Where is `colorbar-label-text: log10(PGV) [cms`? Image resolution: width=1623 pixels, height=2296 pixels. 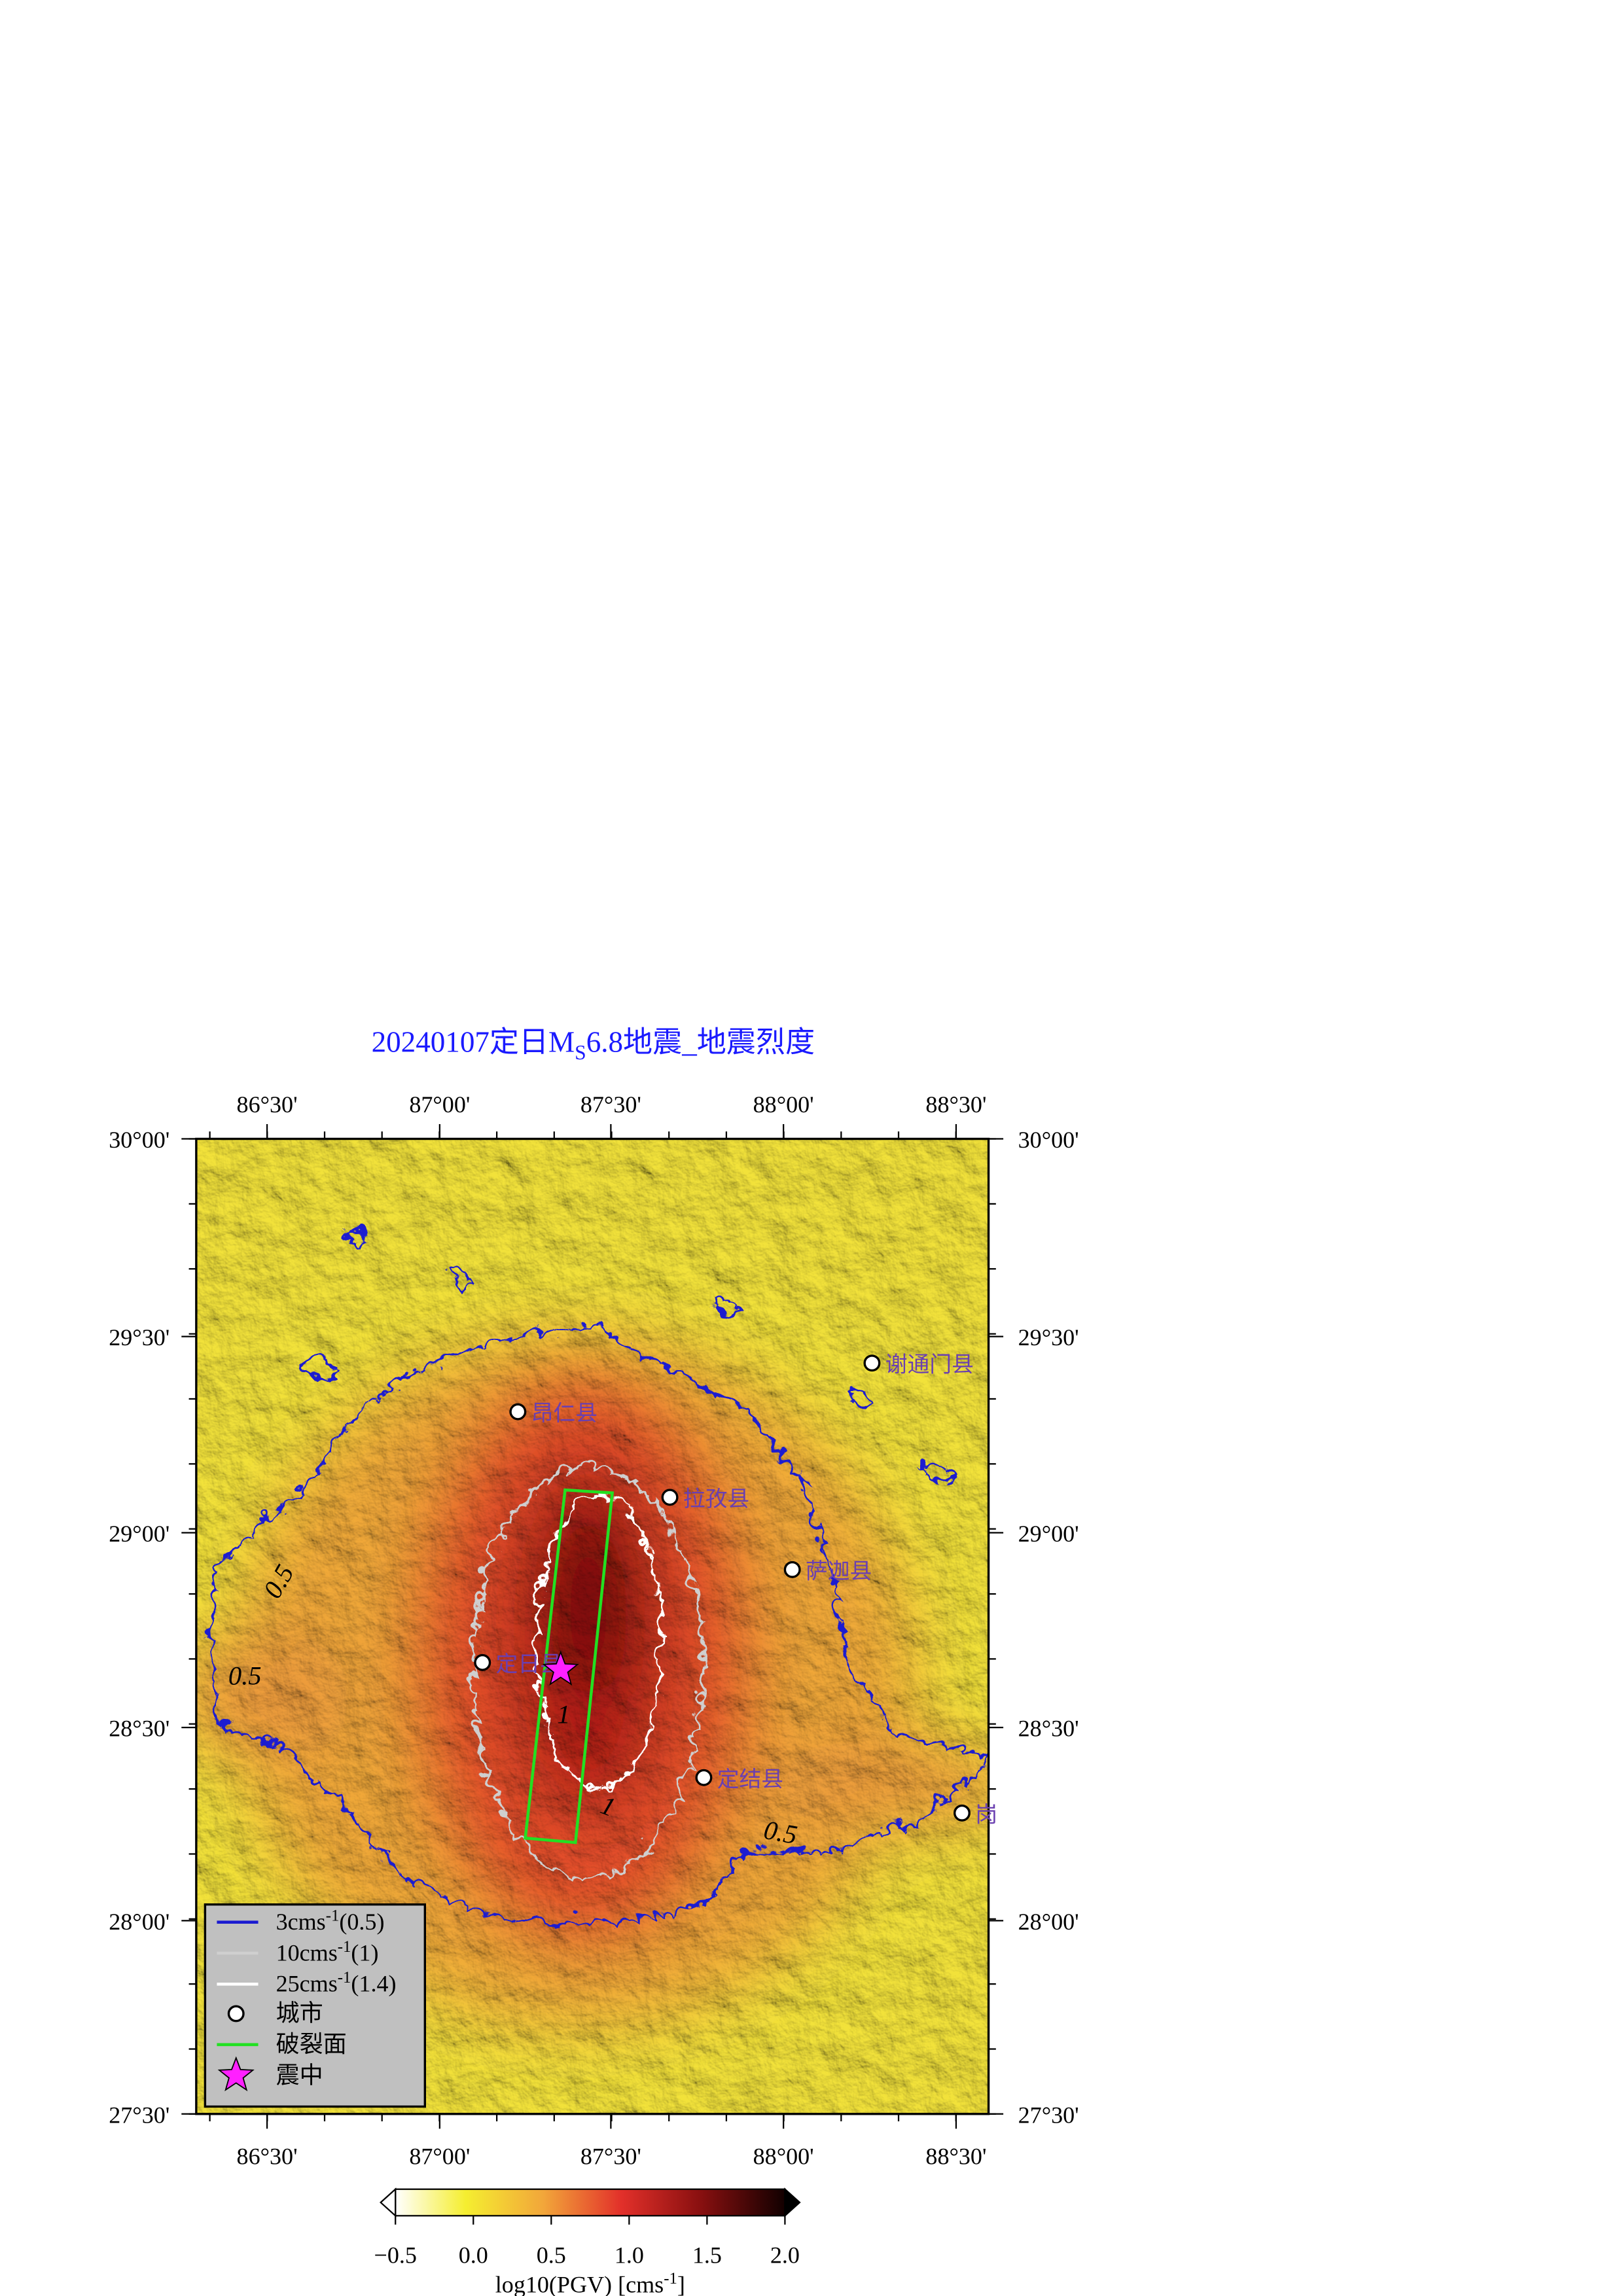
colorbar-label-text: log10(PGV) [cms is located at coordinates (579, 2284).